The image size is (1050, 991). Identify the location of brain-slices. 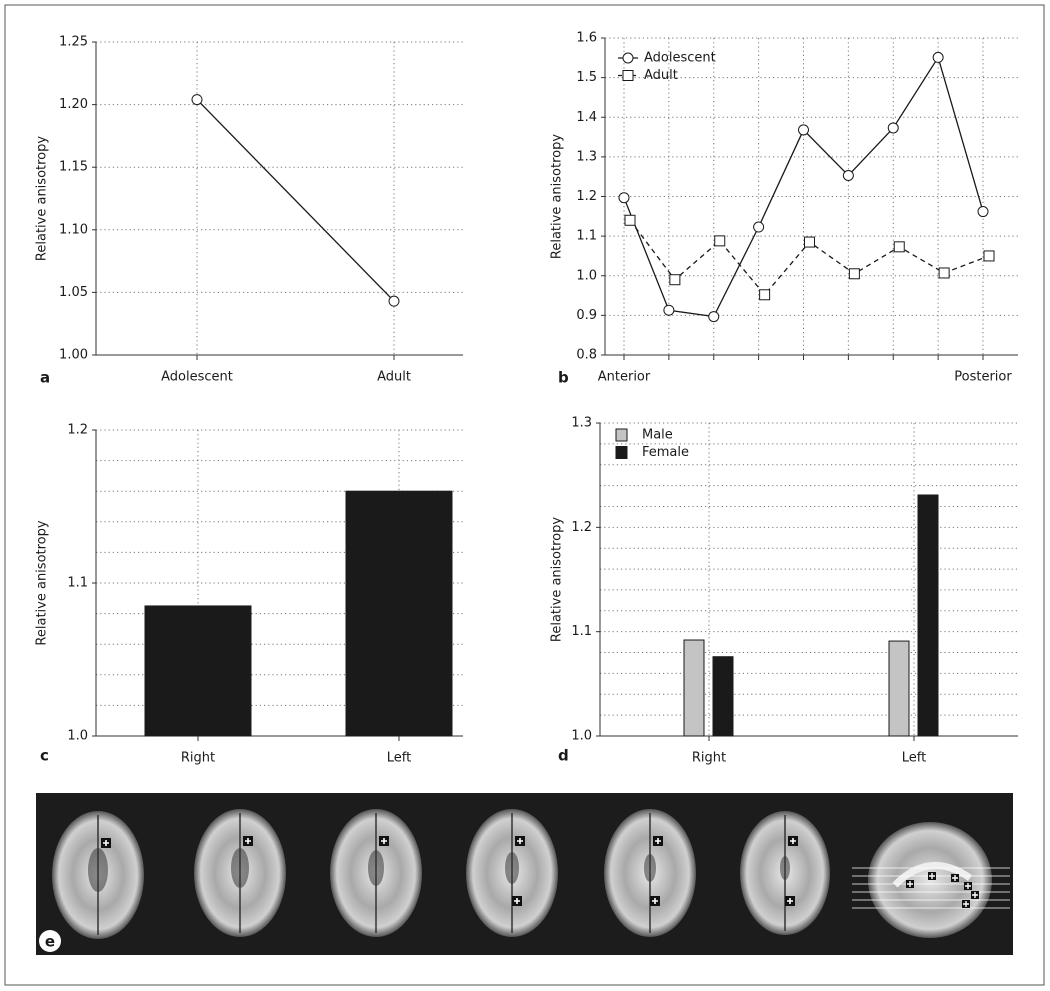
(531, 874).